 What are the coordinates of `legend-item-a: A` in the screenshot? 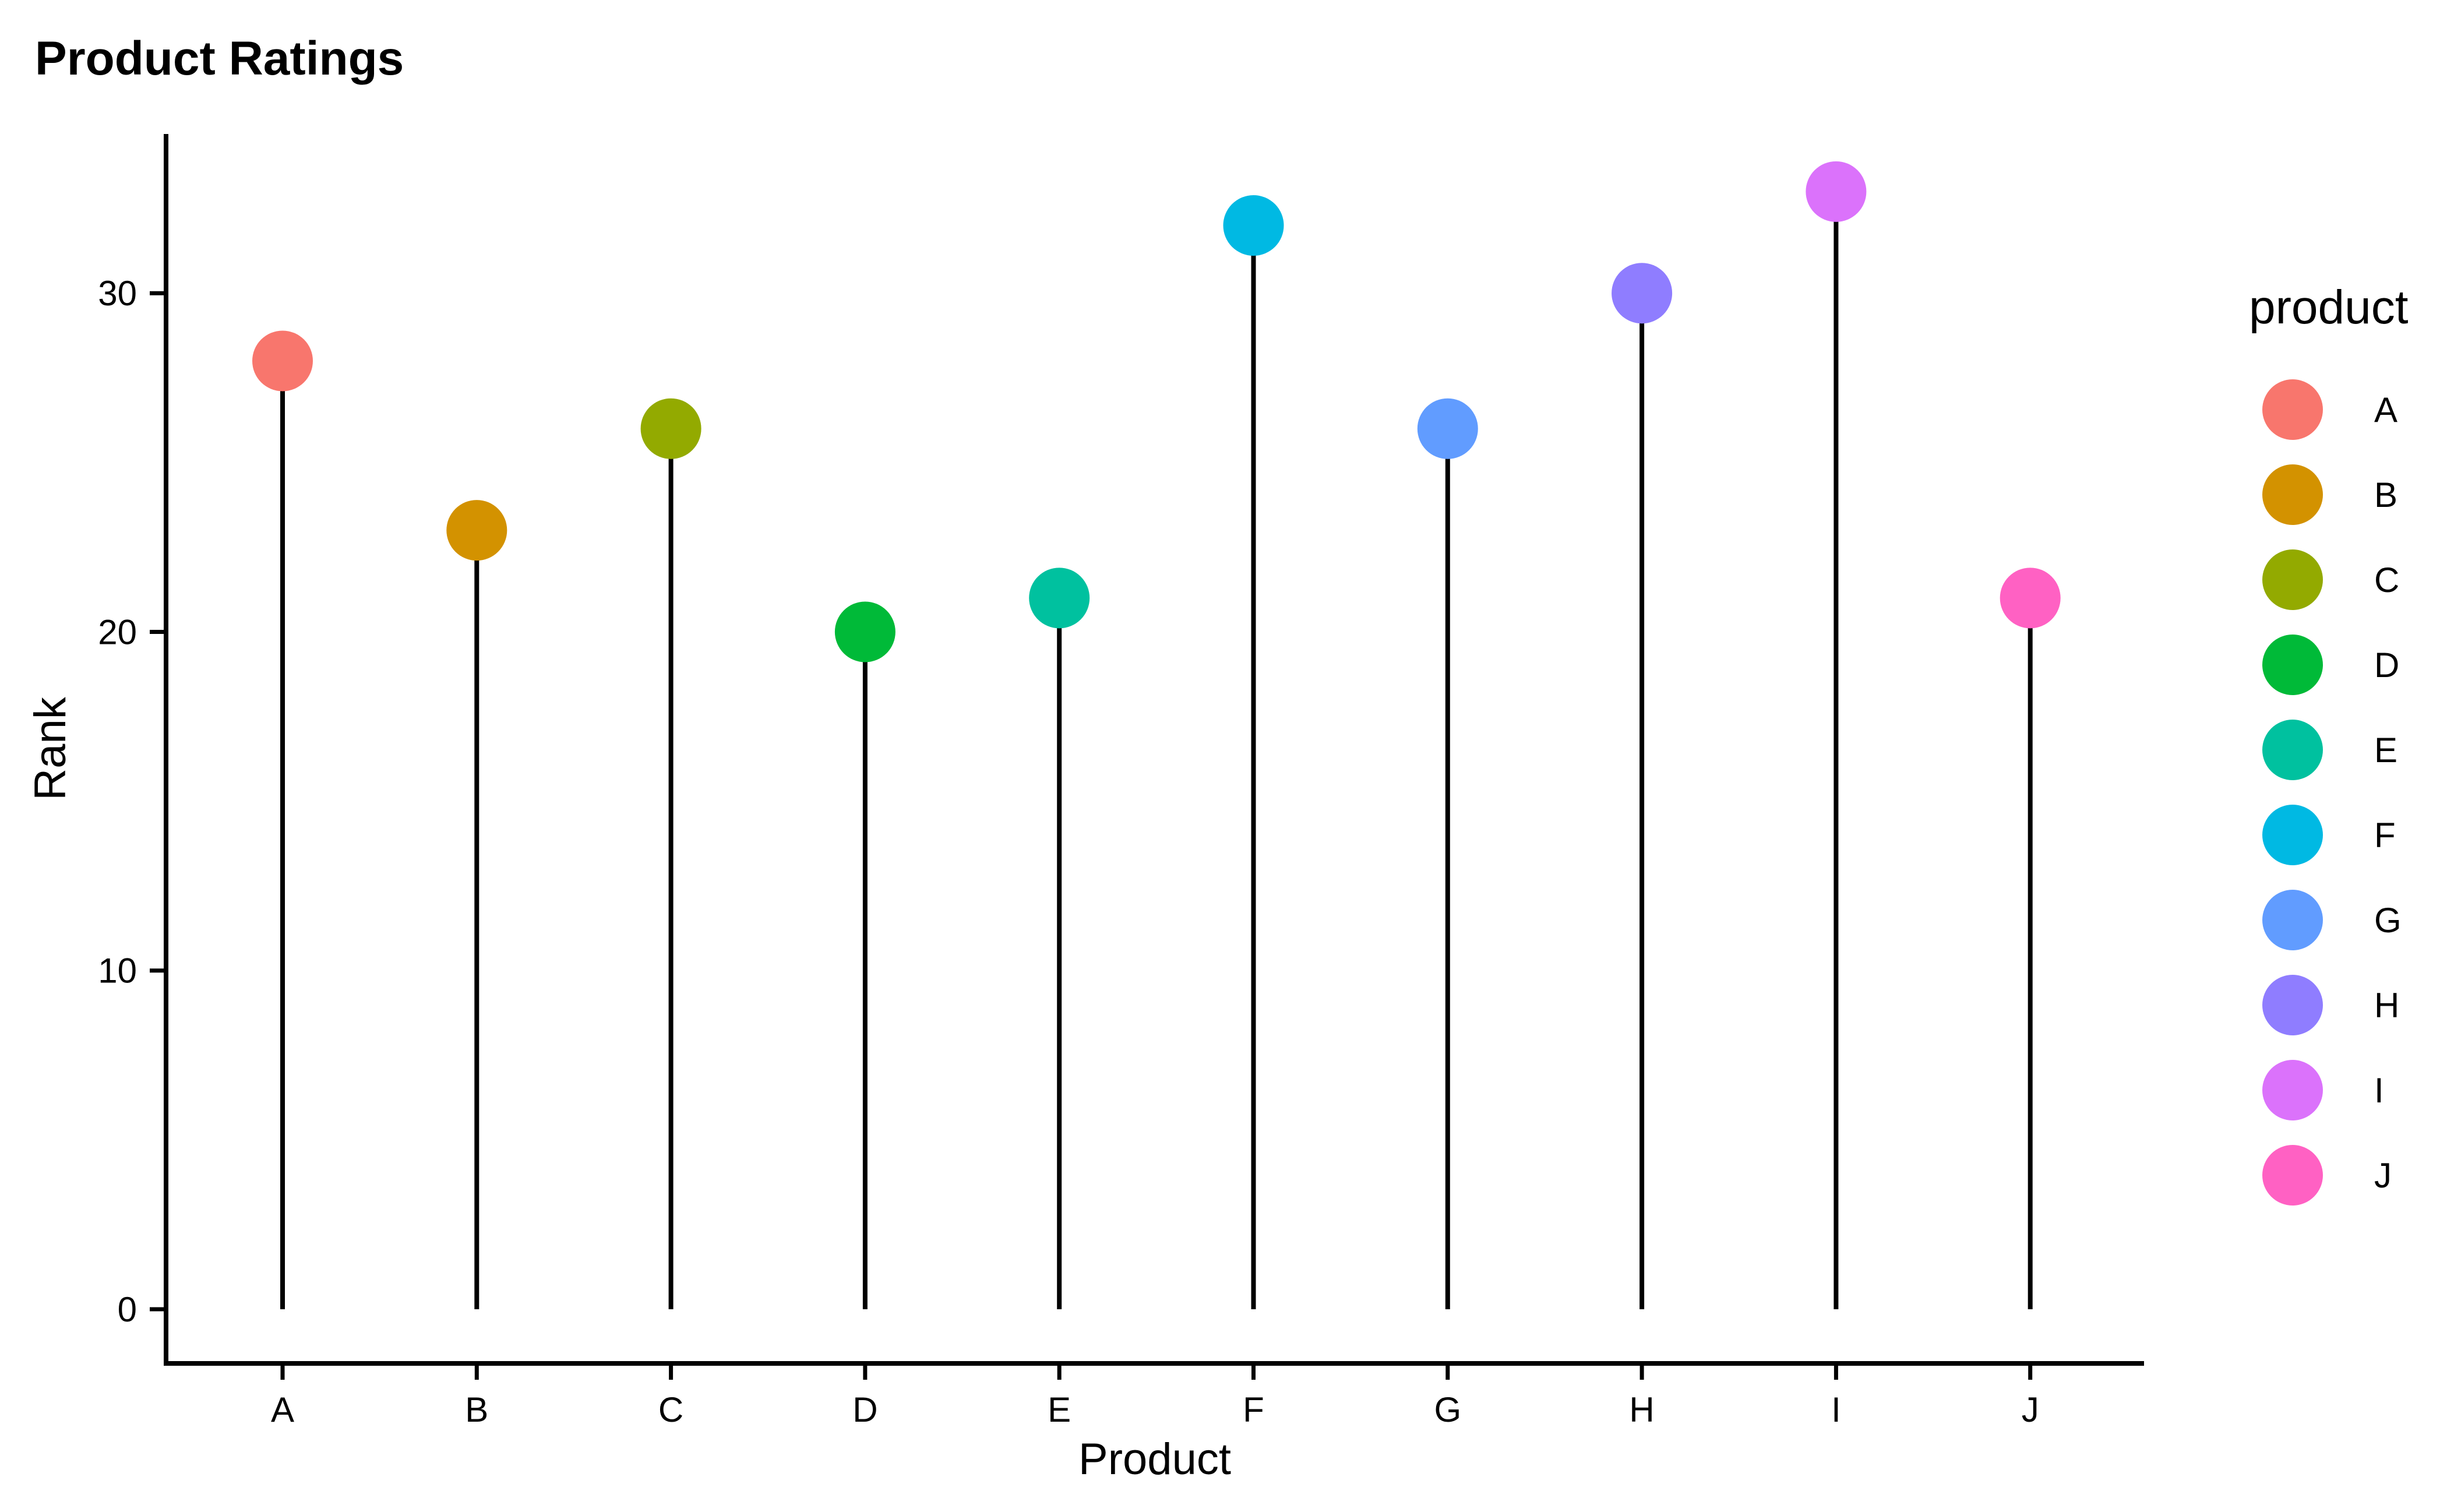 It's located at (2329, 410).